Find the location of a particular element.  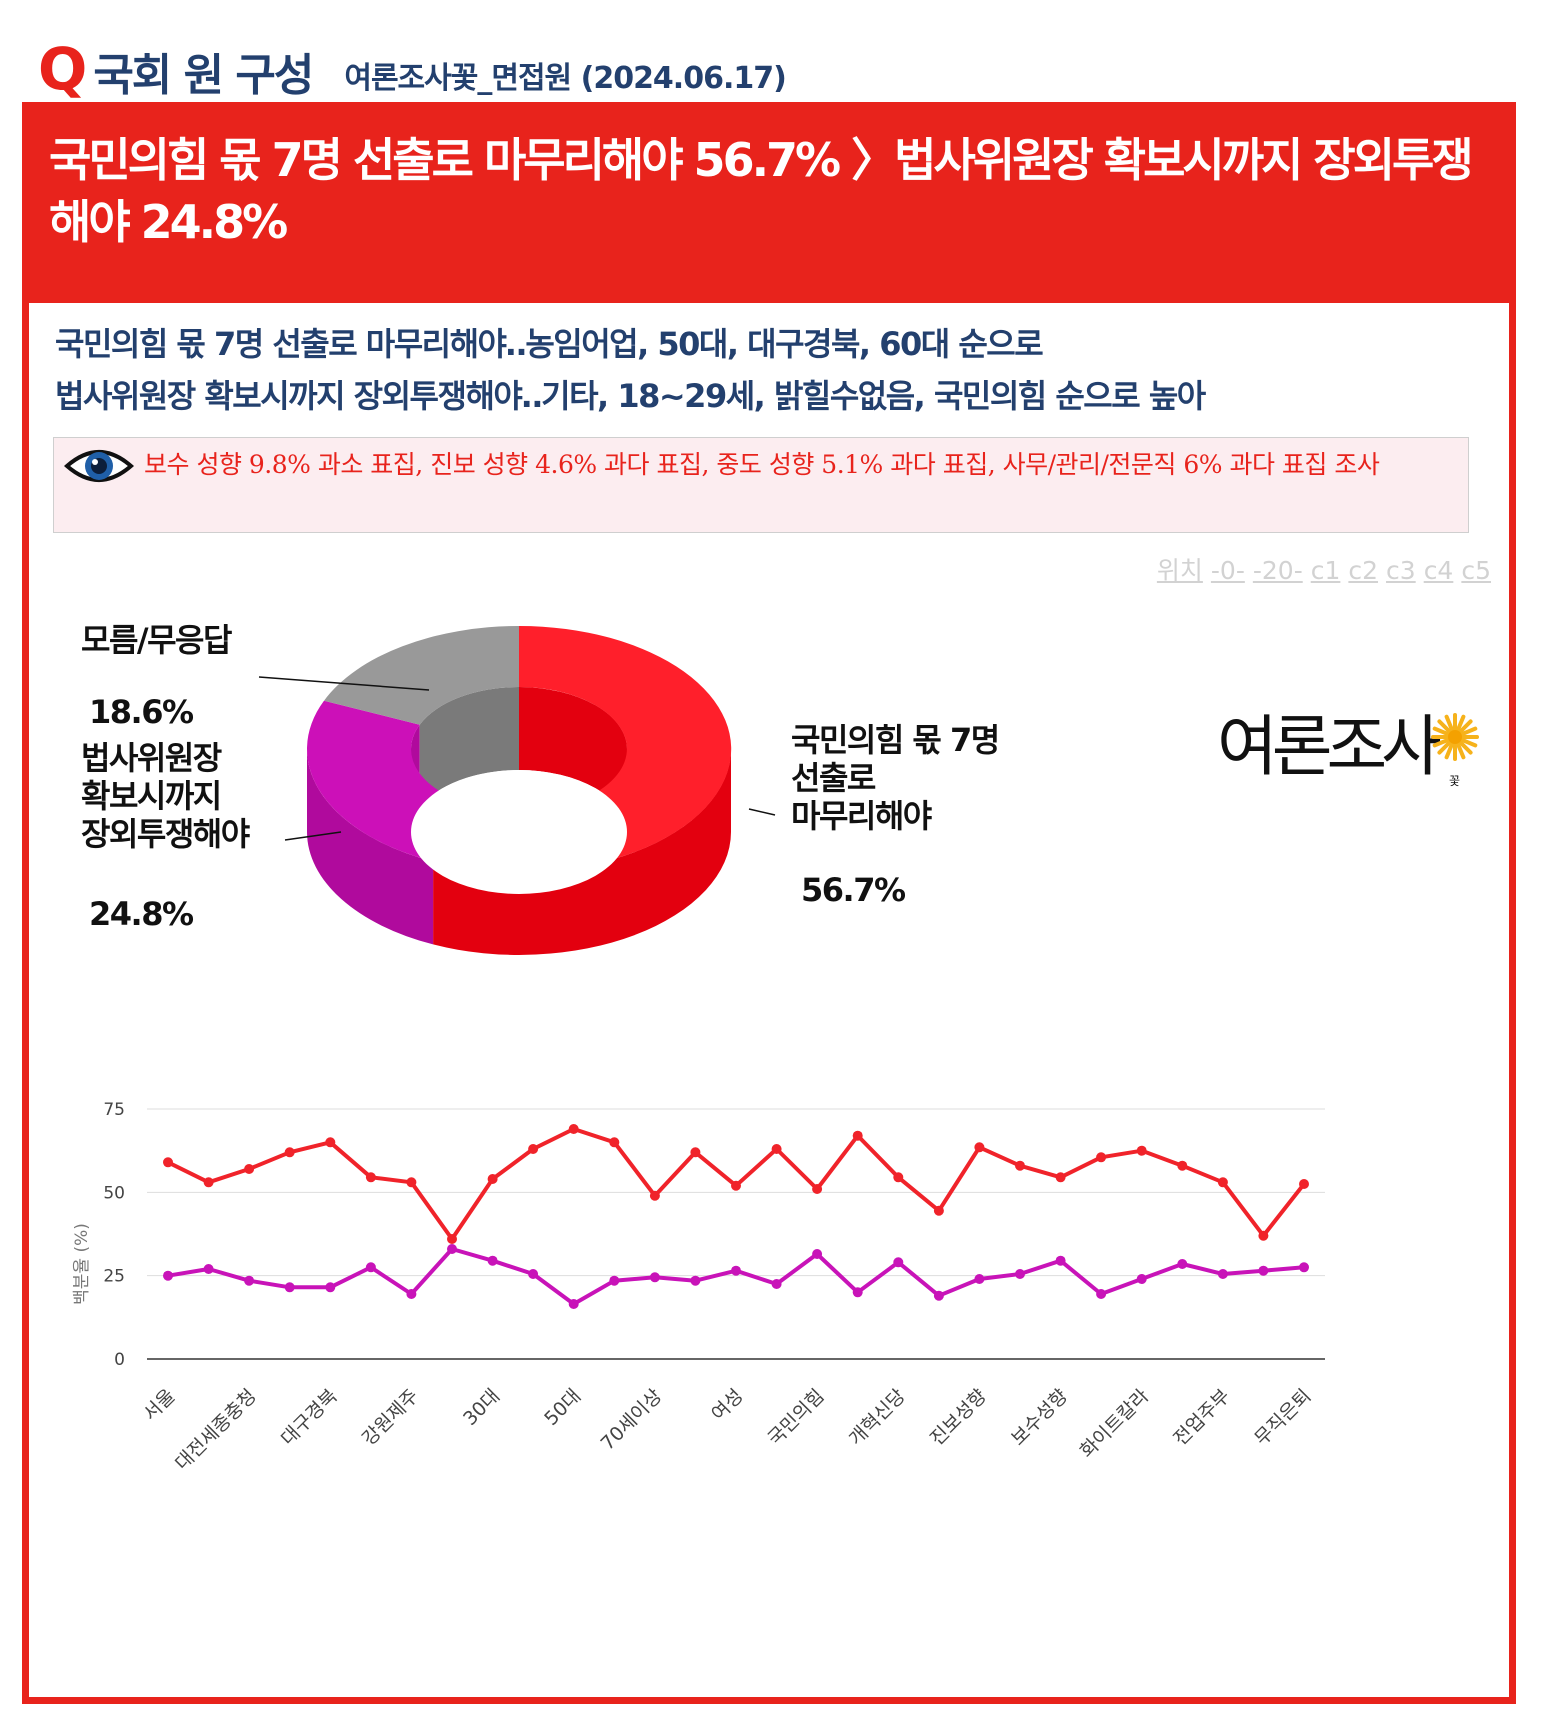

x-tick-label: 30대 is located at coordinates (481, 1407).